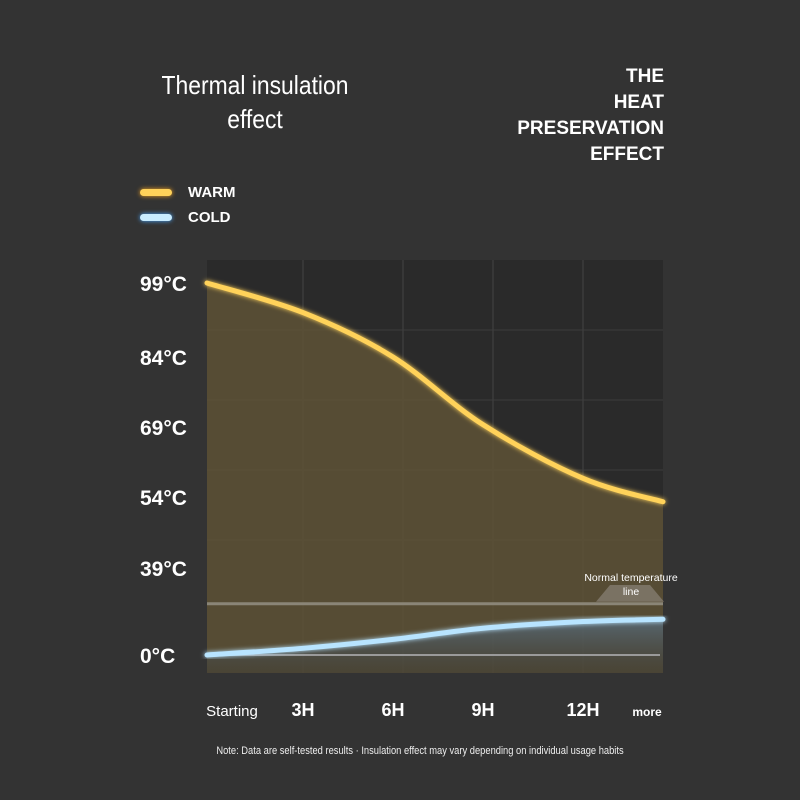 The width and height of the screenshot is (800, 800). What do you see at coordinates (163, 569) in the screenshot?
I see `y-tick-label: 39°C` at bounding box center [163, 569].